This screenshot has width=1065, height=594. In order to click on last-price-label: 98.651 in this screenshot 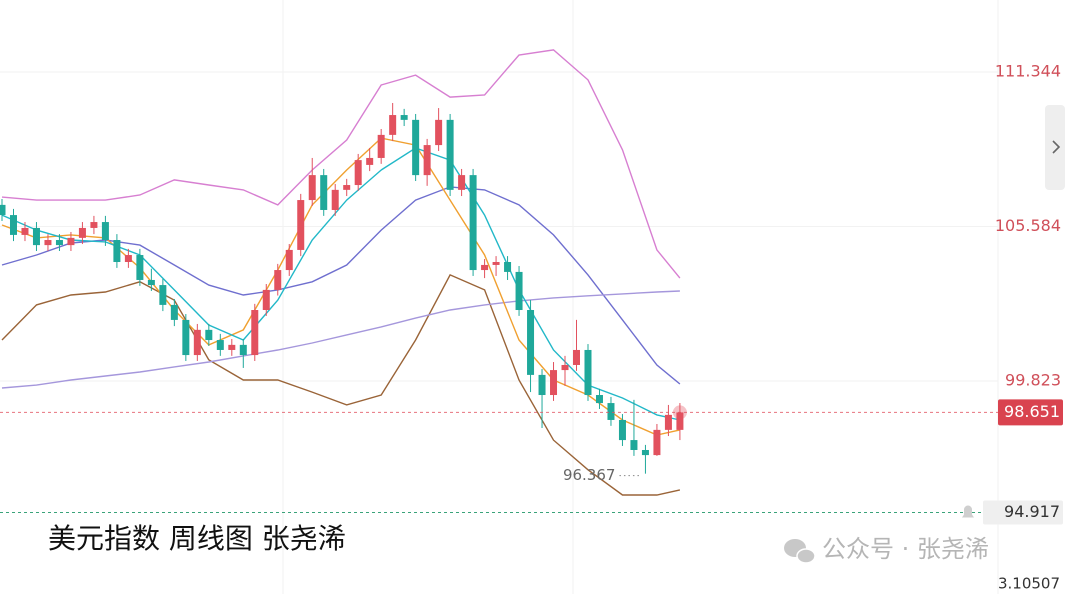, I will do `click(1032, 411)`.